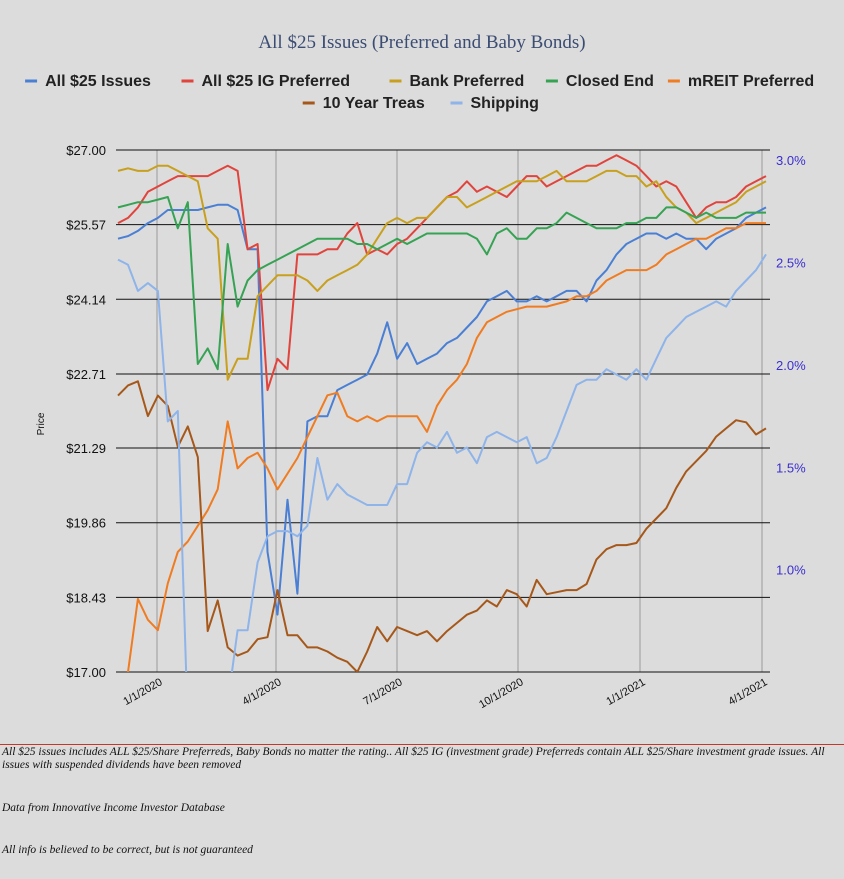  I want to click on legend-label: Bank Preferred, so click(467, 81).